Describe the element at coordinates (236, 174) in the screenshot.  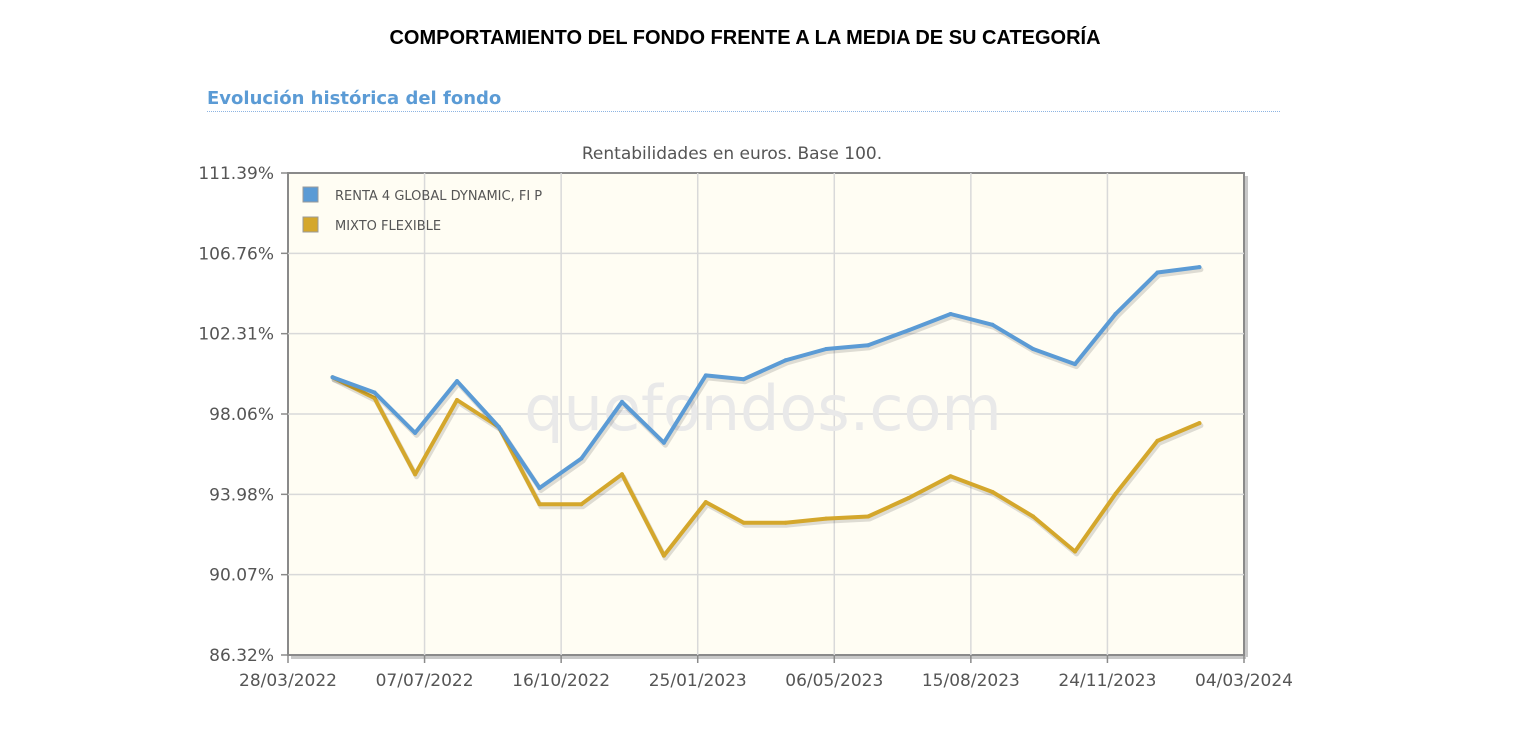
I see `y-tick-label: 111.39%` at that location.